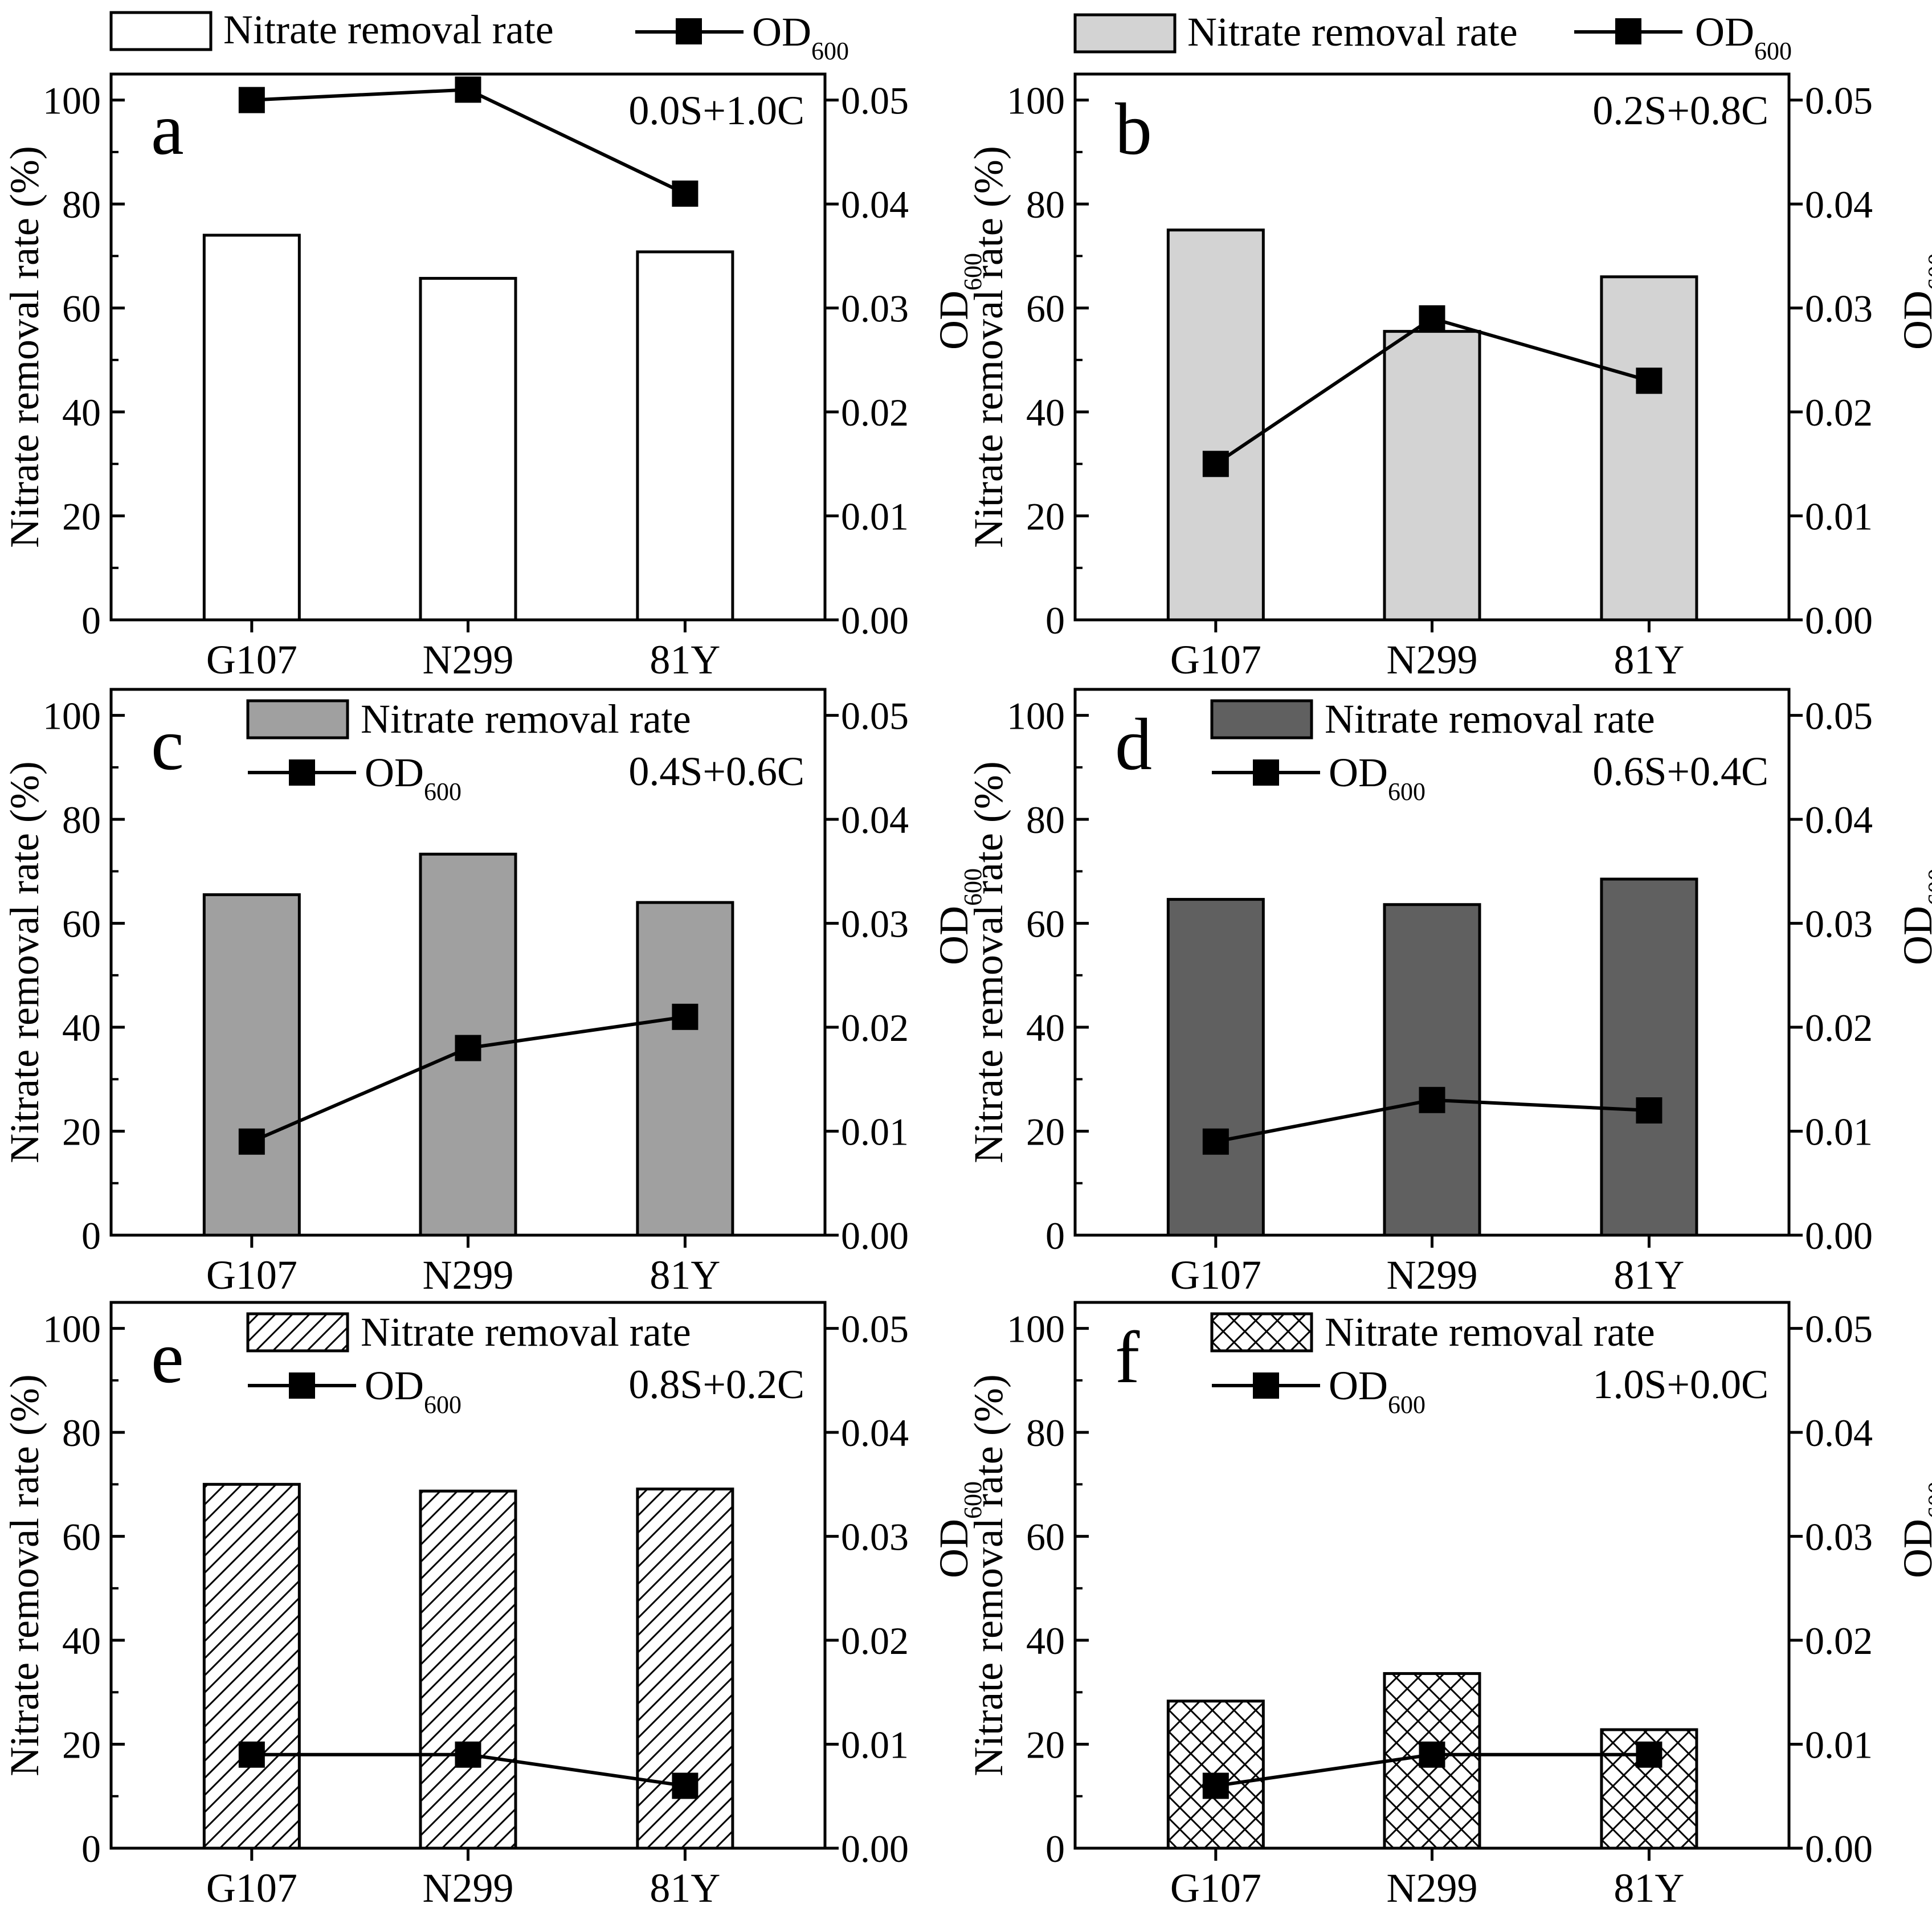  I want to click on od-marker-c-g107, so click(251, 1141).